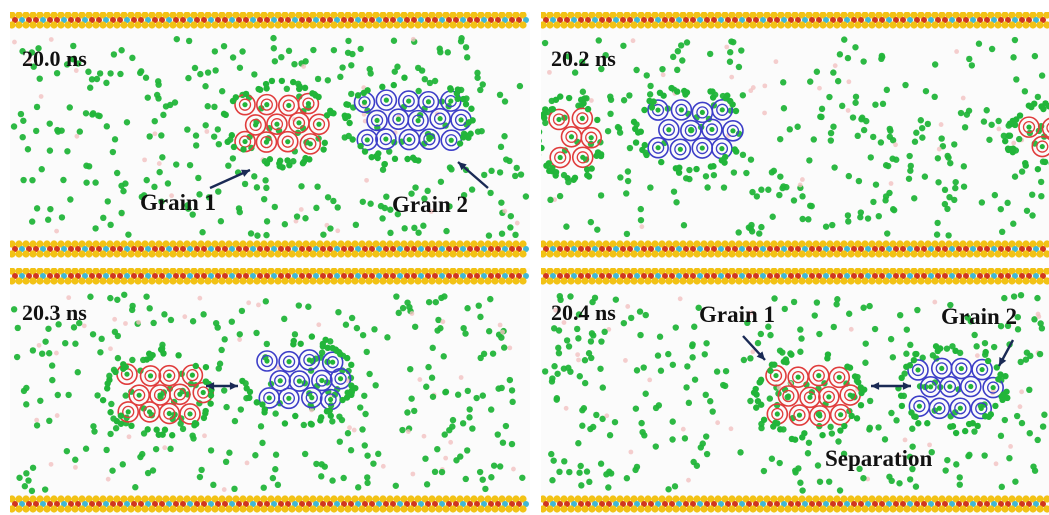 Image resolution: width=1049 pixels, height=515 pixels. I want to click on time-label: 20.2 ns, so click(583, 58).